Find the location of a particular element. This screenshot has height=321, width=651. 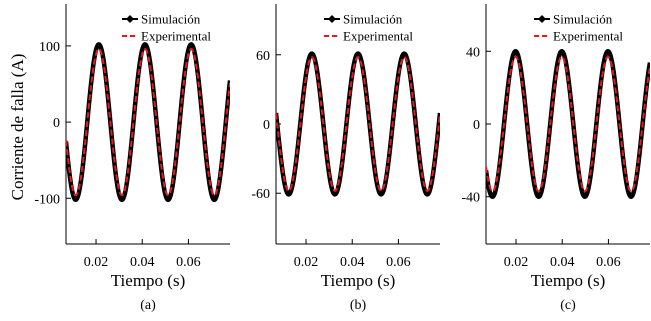

series-simulacion is located at coordinates (148, 122).